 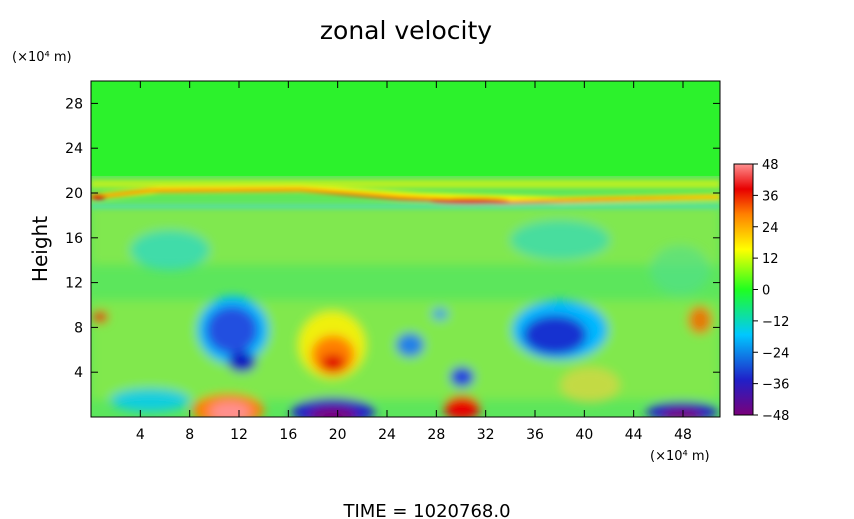 I want to click on x-tick-label: 32, so click(x=486, y=435).